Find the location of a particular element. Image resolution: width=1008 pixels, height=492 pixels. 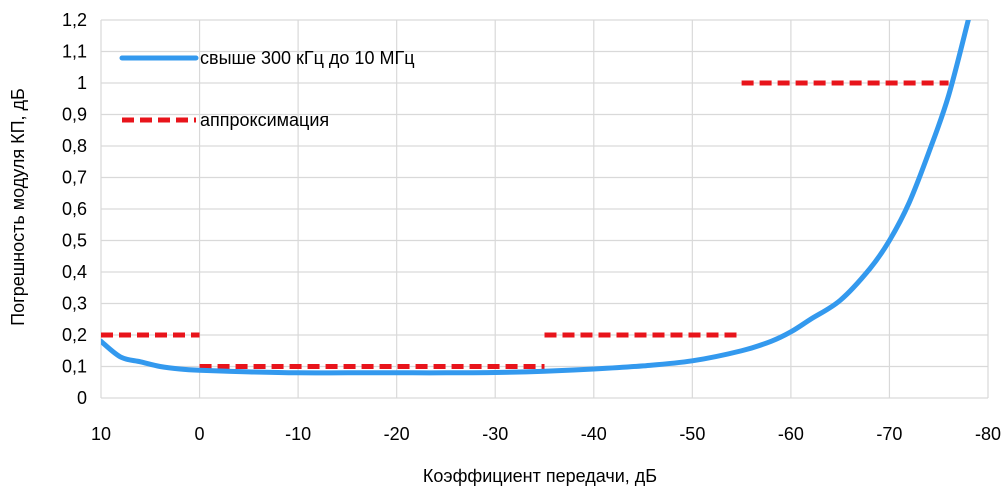

y-tick-label: 1 is located at coordinates (82, 83).